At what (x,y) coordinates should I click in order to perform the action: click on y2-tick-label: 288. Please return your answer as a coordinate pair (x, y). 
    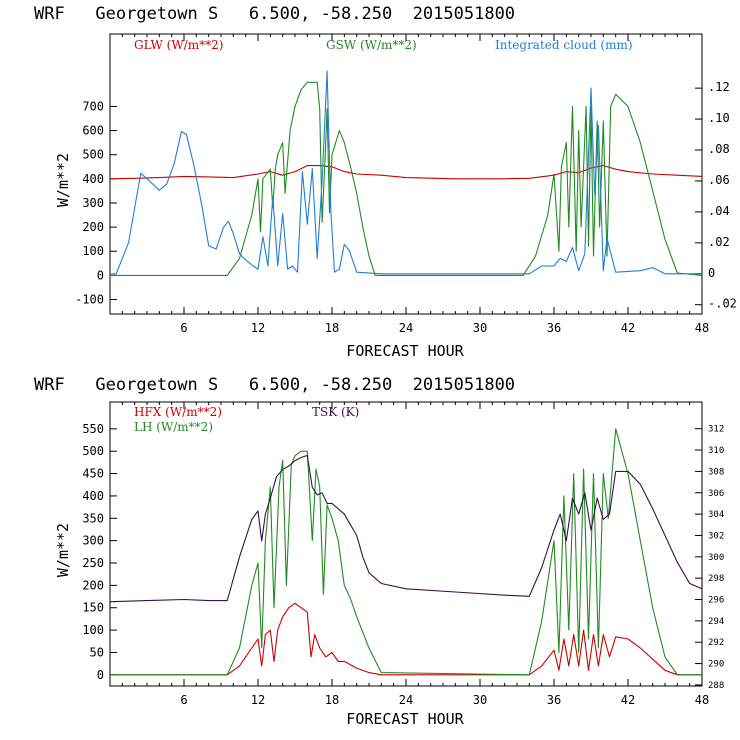
    Looking at the image, I should click on (716, 686).